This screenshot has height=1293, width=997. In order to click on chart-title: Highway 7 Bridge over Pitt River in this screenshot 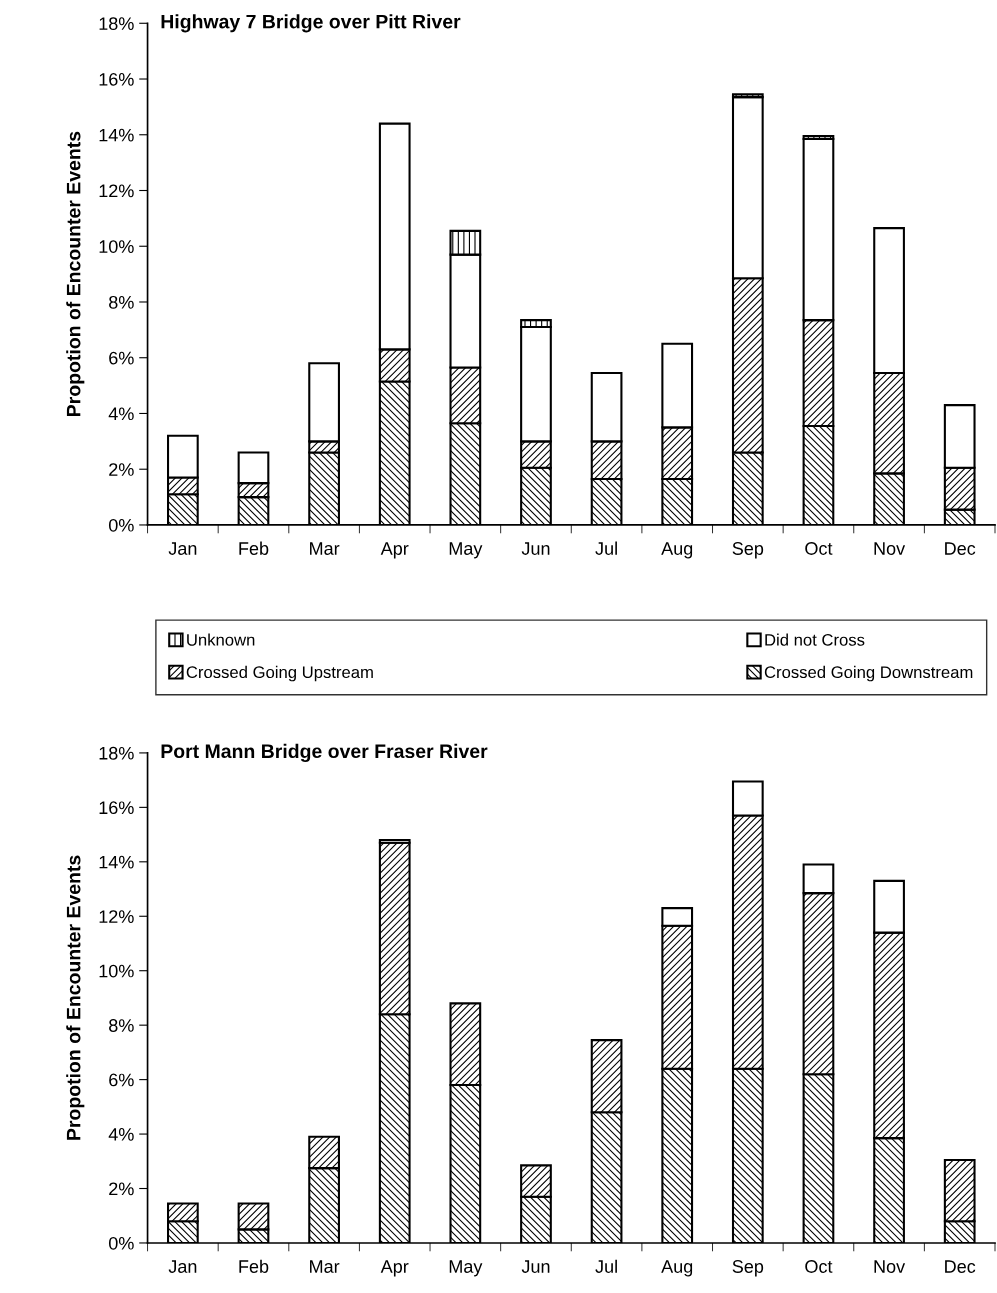, I will do `click(311, 23)`.